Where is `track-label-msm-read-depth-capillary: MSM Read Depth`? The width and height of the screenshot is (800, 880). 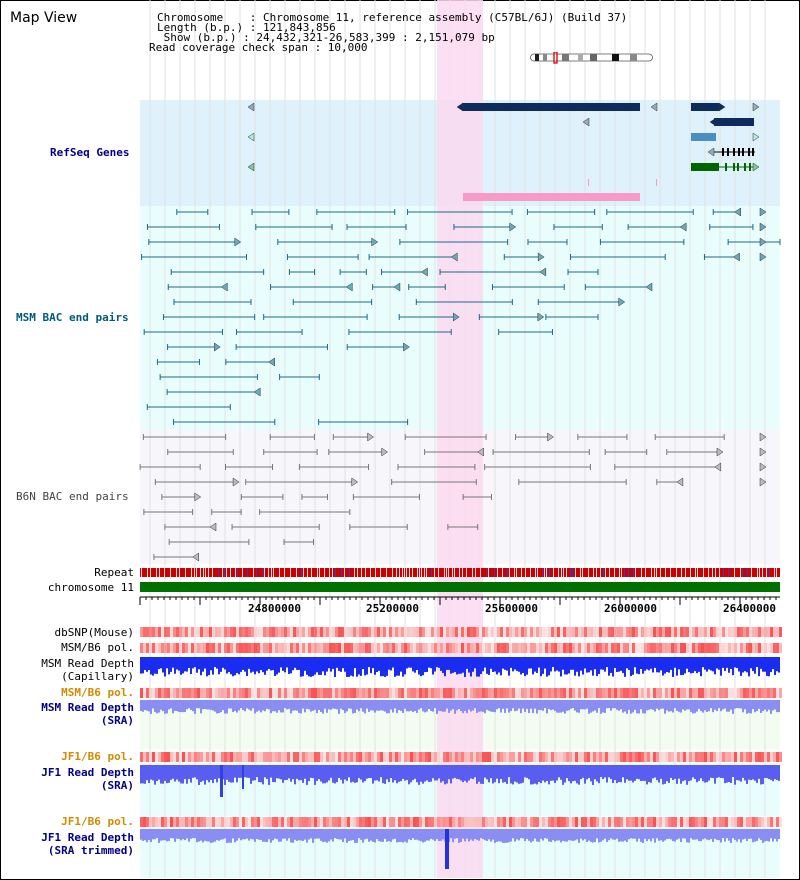 track-label-msm-read-depth-capillary: MSM Read Depth is located at coordinates (87, 663).